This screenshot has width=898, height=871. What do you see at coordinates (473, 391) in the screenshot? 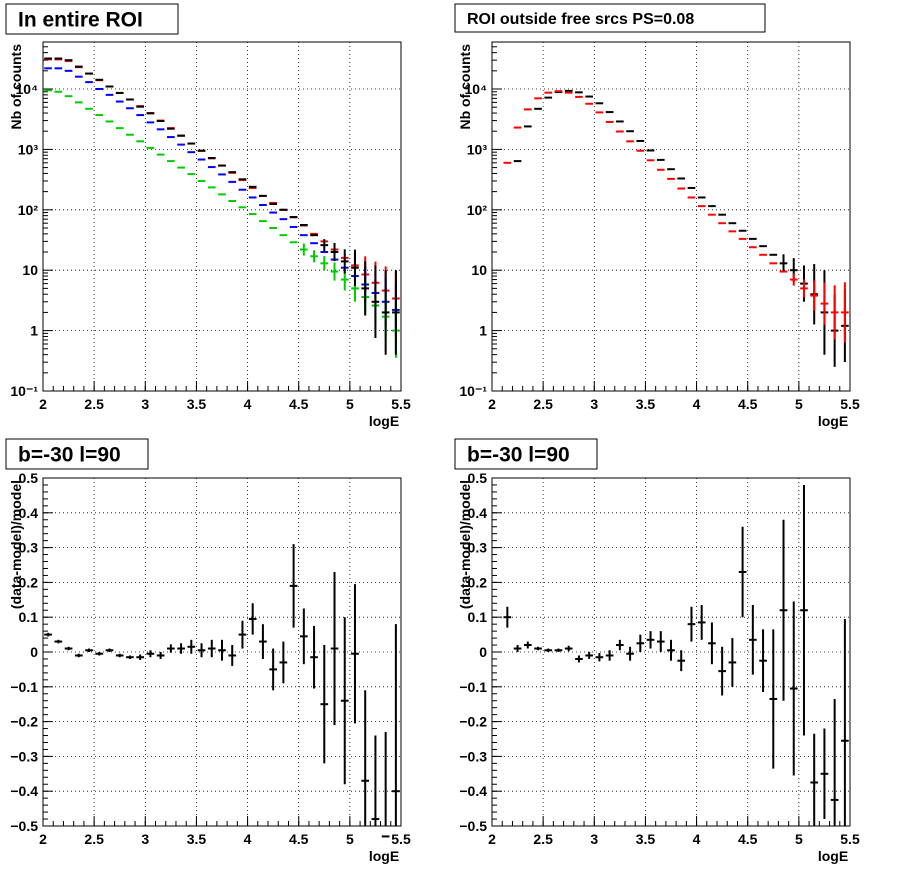
I see `y-tick-label: 10⁻¹` at bounding box center [473, 391].